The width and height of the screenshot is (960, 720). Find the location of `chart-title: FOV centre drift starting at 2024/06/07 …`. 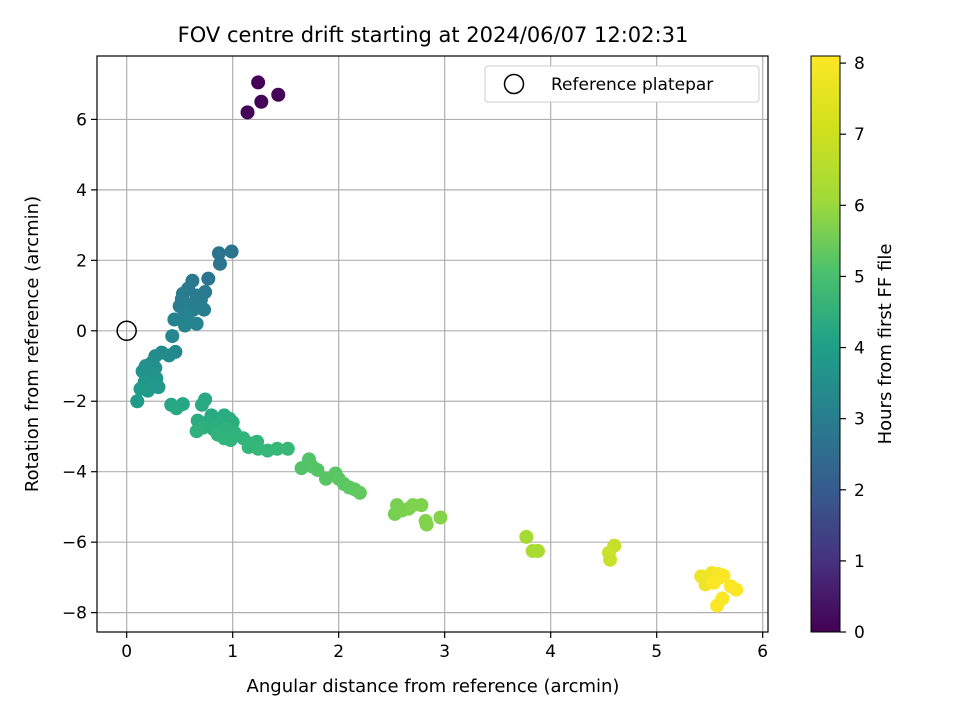

chart-title: FOV centre drift starting at 2024/06/07 … is located at coordinates (433, 35).